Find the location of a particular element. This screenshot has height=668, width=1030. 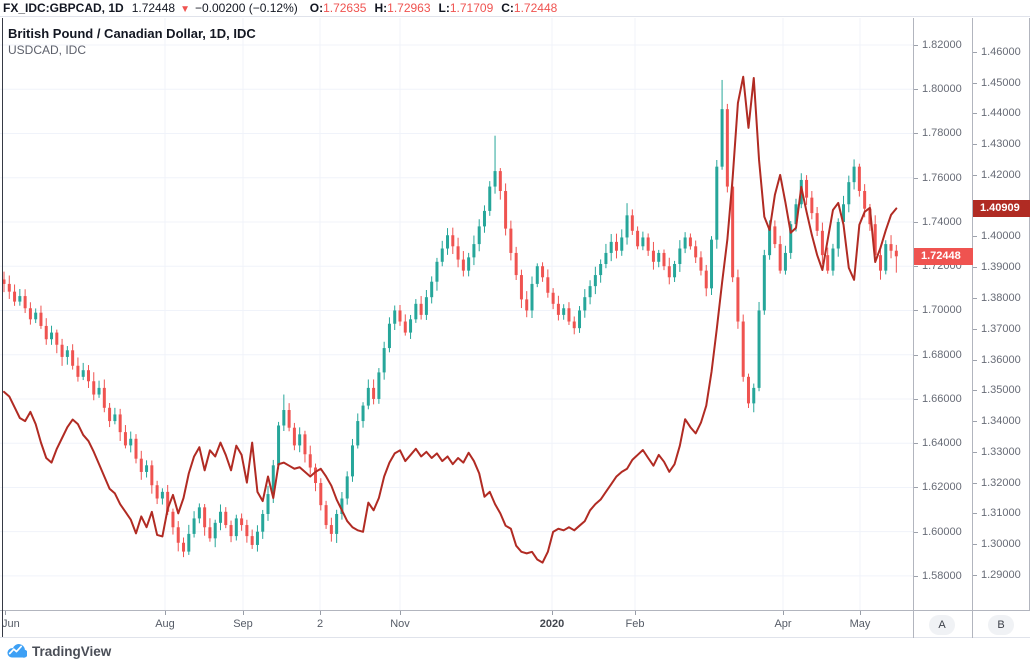

price-tick-label: 1.42000 is located at coordinates (1001, 174).